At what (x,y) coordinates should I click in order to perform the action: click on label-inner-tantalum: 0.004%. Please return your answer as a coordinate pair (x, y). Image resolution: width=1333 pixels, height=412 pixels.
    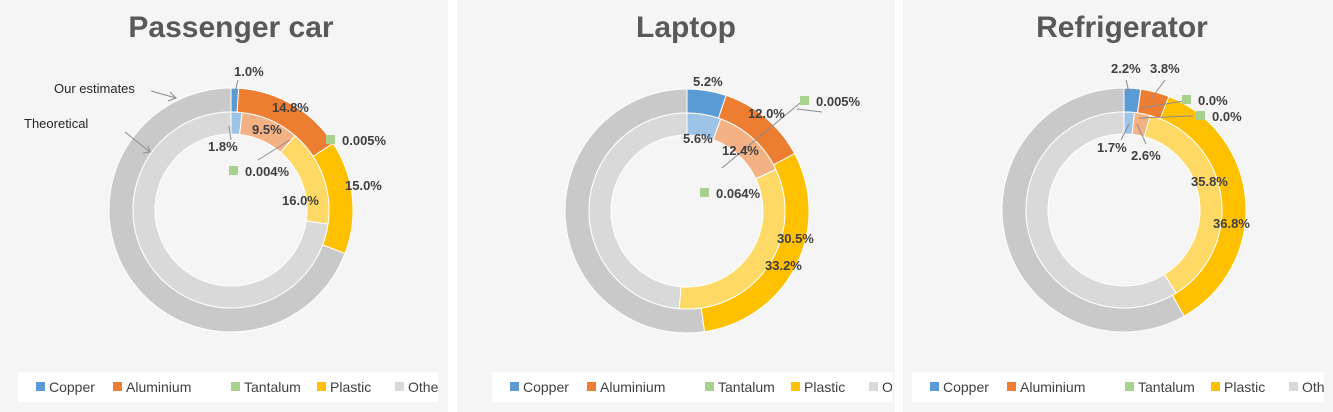
    Looking at the image, I should click on (267, 171).